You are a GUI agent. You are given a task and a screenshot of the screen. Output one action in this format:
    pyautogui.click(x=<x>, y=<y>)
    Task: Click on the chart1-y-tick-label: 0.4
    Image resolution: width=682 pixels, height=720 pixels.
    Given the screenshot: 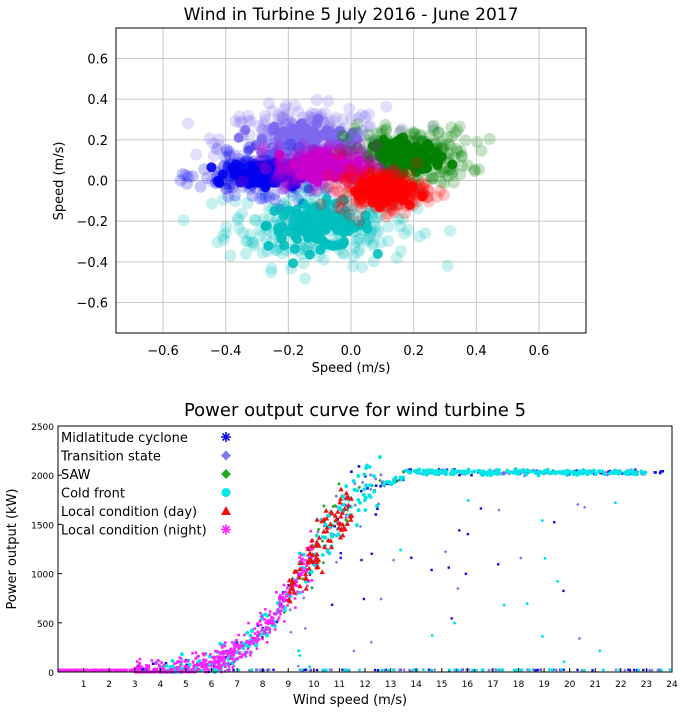 What is the action you would take?
    pyautogui.click(x=97, y=100)
    